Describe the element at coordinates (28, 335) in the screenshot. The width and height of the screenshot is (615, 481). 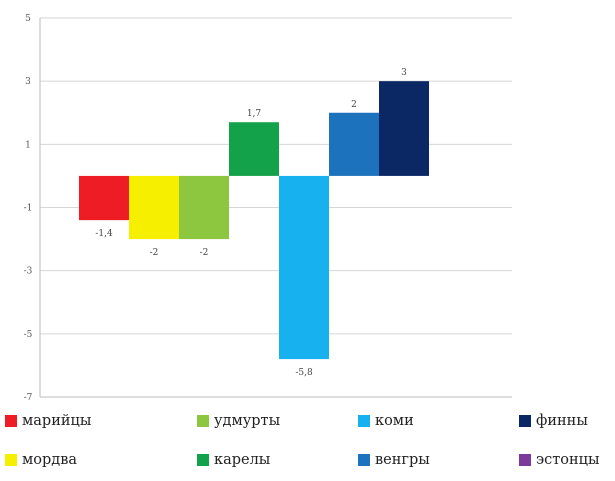
I see `y-tick-label: -5` at that location.